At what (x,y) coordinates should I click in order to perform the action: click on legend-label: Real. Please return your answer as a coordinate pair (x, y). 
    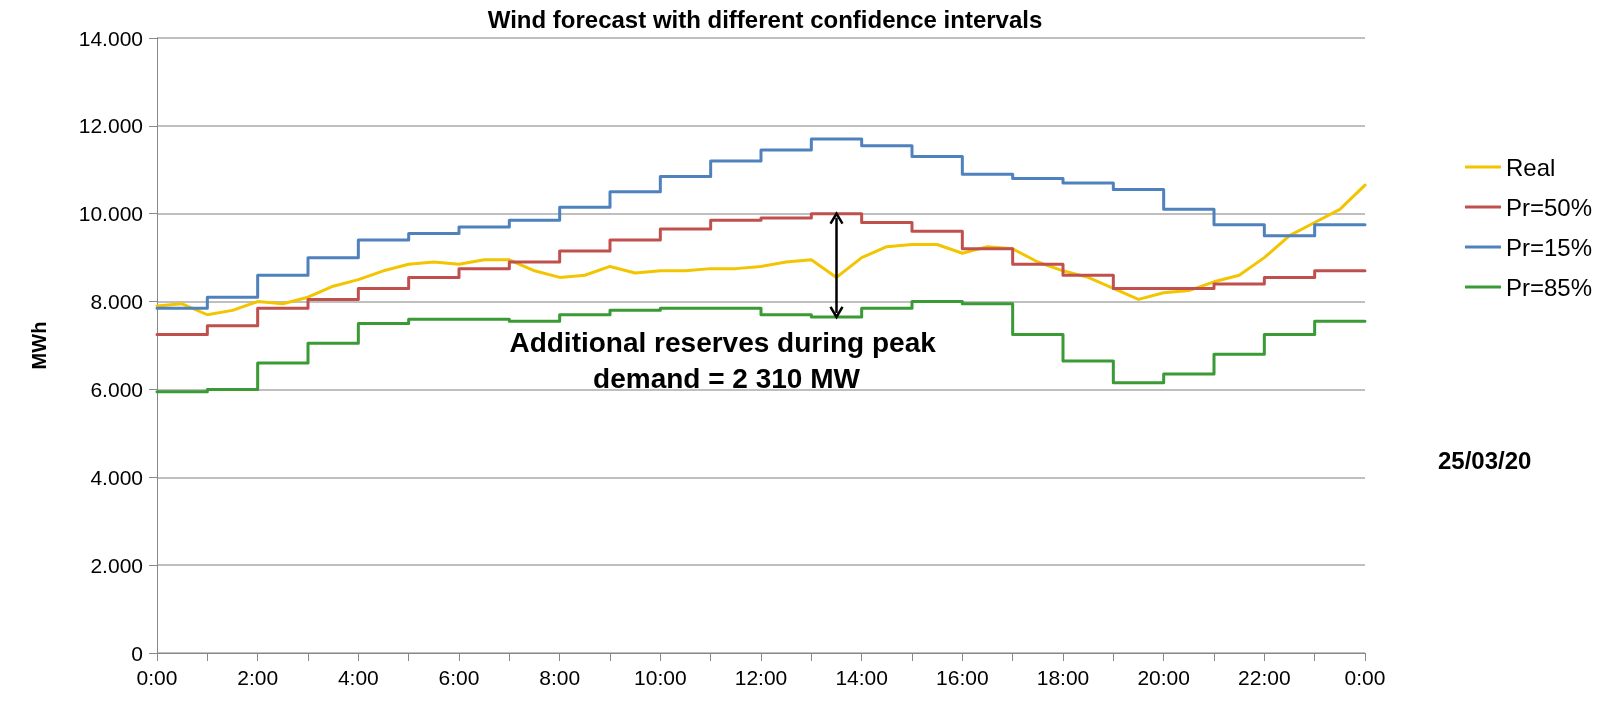
    Looking at the image, I should click on (1530, 167).